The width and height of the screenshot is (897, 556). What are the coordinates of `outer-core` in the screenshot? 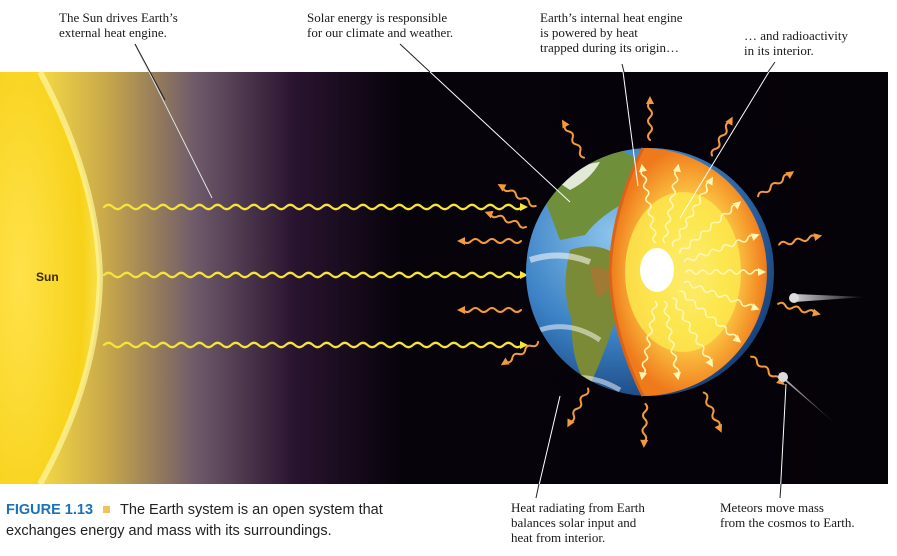 It's located at (683, 272).